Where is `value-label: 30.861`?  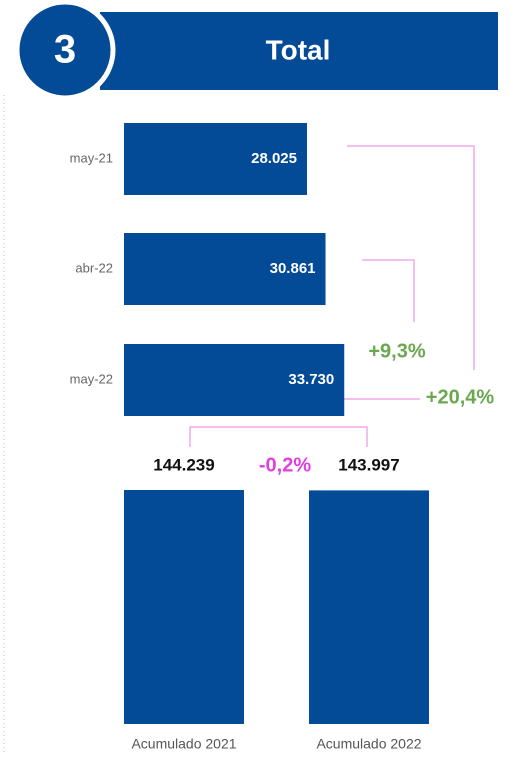 value-label: 30.861 is located at coordinates (293, 268).